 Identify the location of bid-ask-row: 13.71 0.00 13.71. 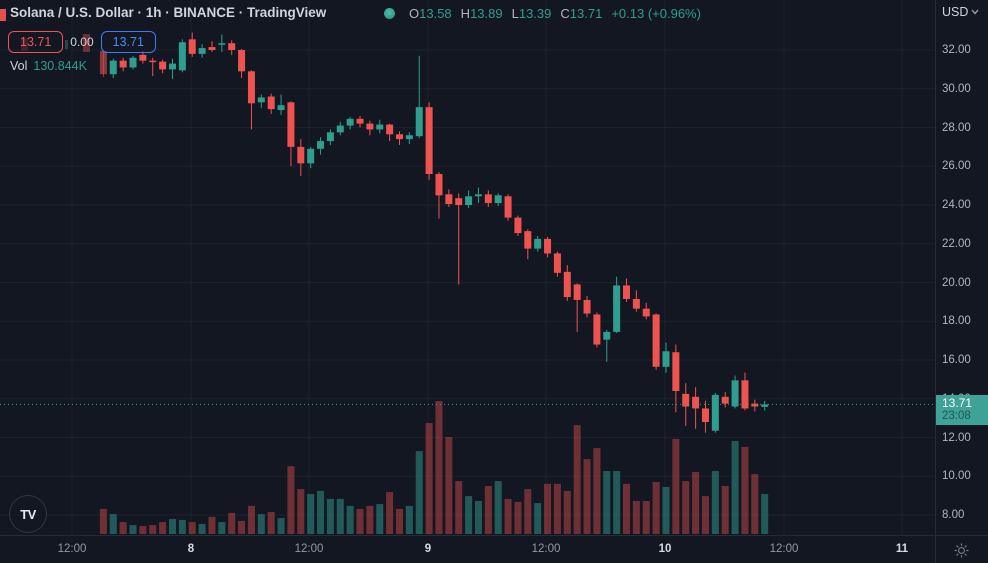
(82, 42).